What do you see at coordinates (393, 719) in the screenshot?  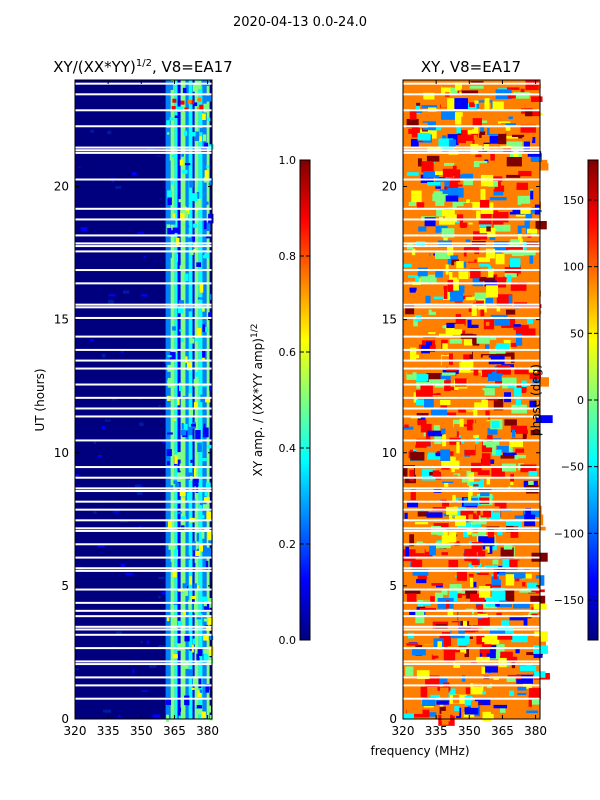 I see `phase-y-tick-label: 0` at bounding box center [393, 719].